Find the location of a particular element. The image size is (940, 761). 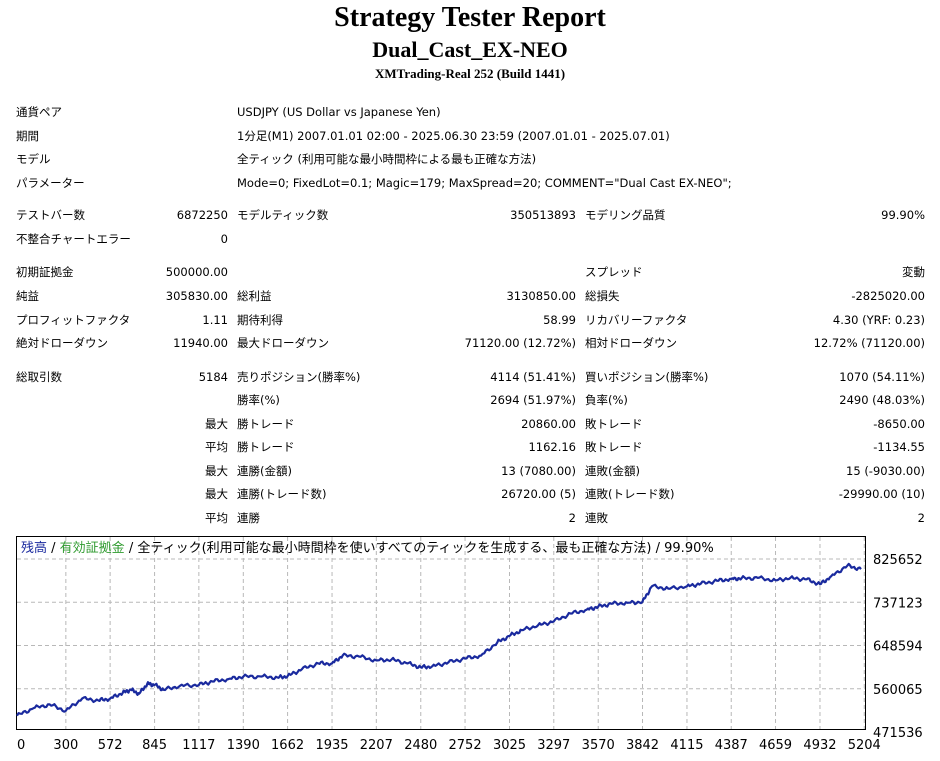

stat-value: 2694 (51.97%) is located at coordinates (533, 400).